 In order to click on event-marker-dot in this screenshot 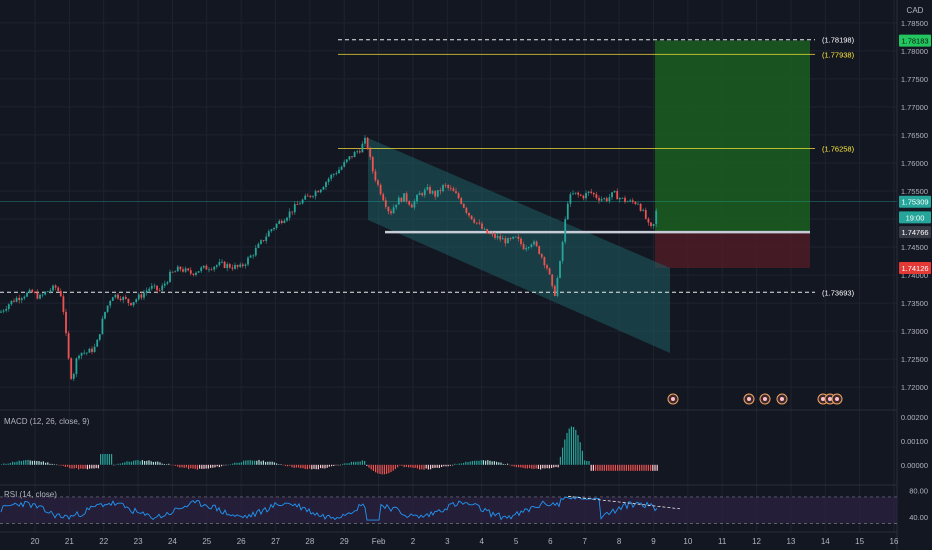, I will do `click(765, 399)`.